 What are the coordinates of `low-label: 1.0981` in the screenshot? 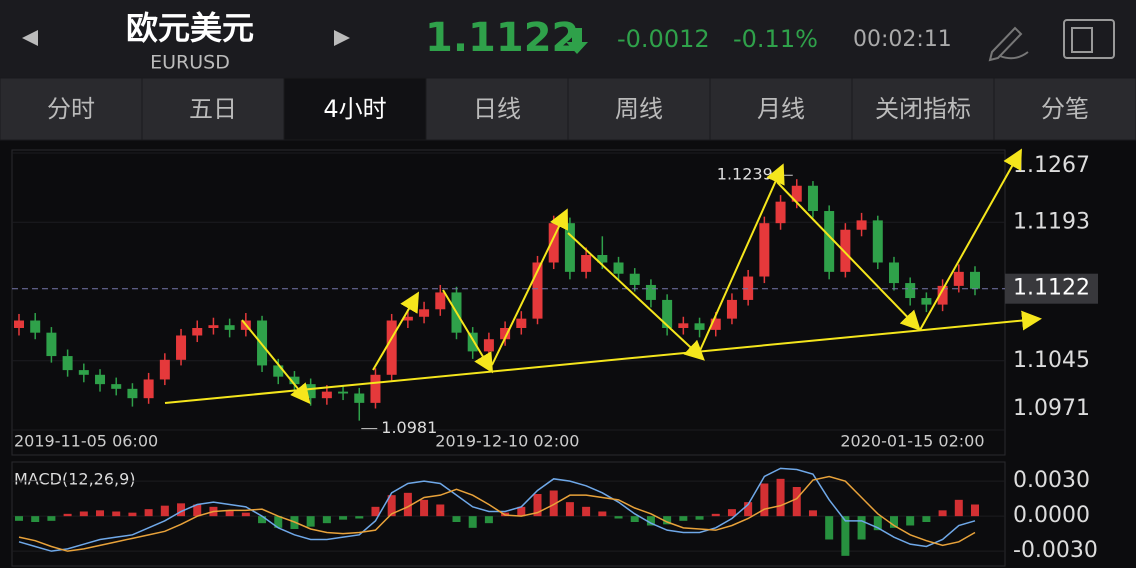 It's located at (409, 427).